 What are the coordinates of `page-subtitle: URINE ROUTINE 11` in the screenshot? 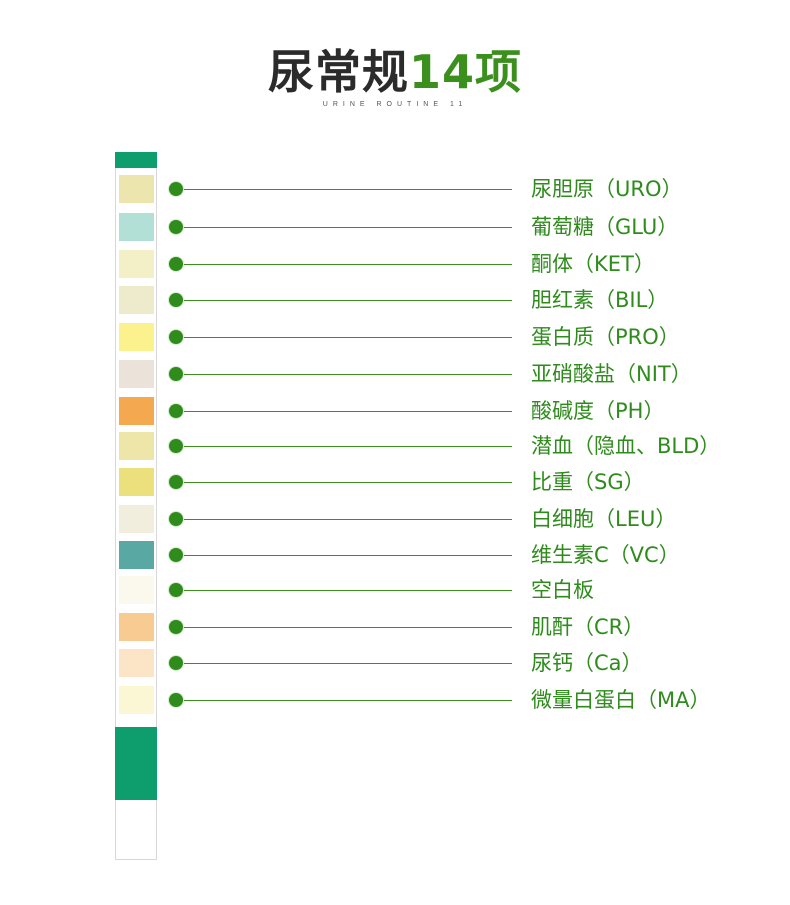 It's located at (395, 104).